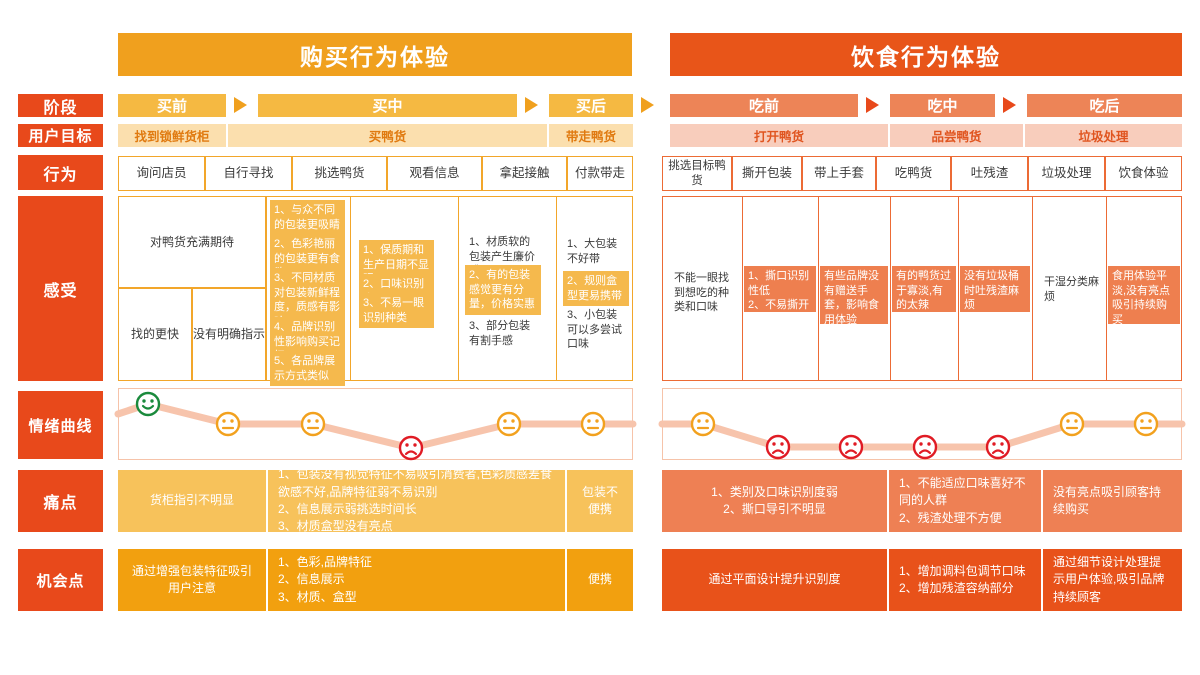 The height and width of the screenshot is (675, 1200). Describe the element at coordinates (60, 425) in the screenshot. I see `row-label-emotion-curve: 情绪曲线` at that location.